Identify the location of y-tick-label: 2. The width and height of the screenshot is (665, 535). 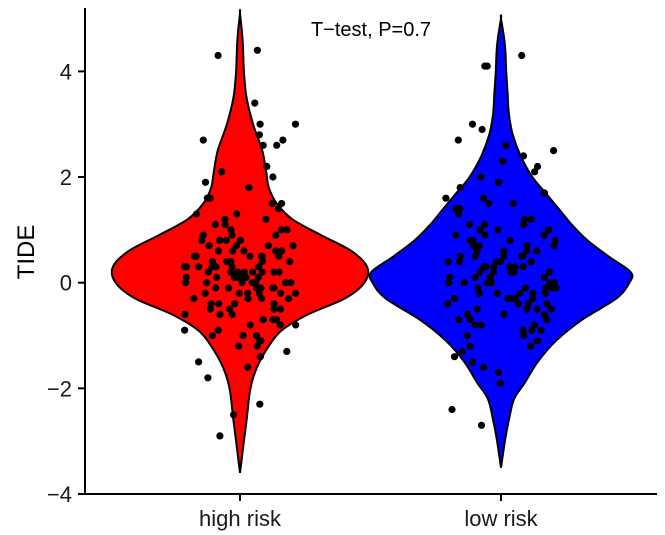
(66, 177).